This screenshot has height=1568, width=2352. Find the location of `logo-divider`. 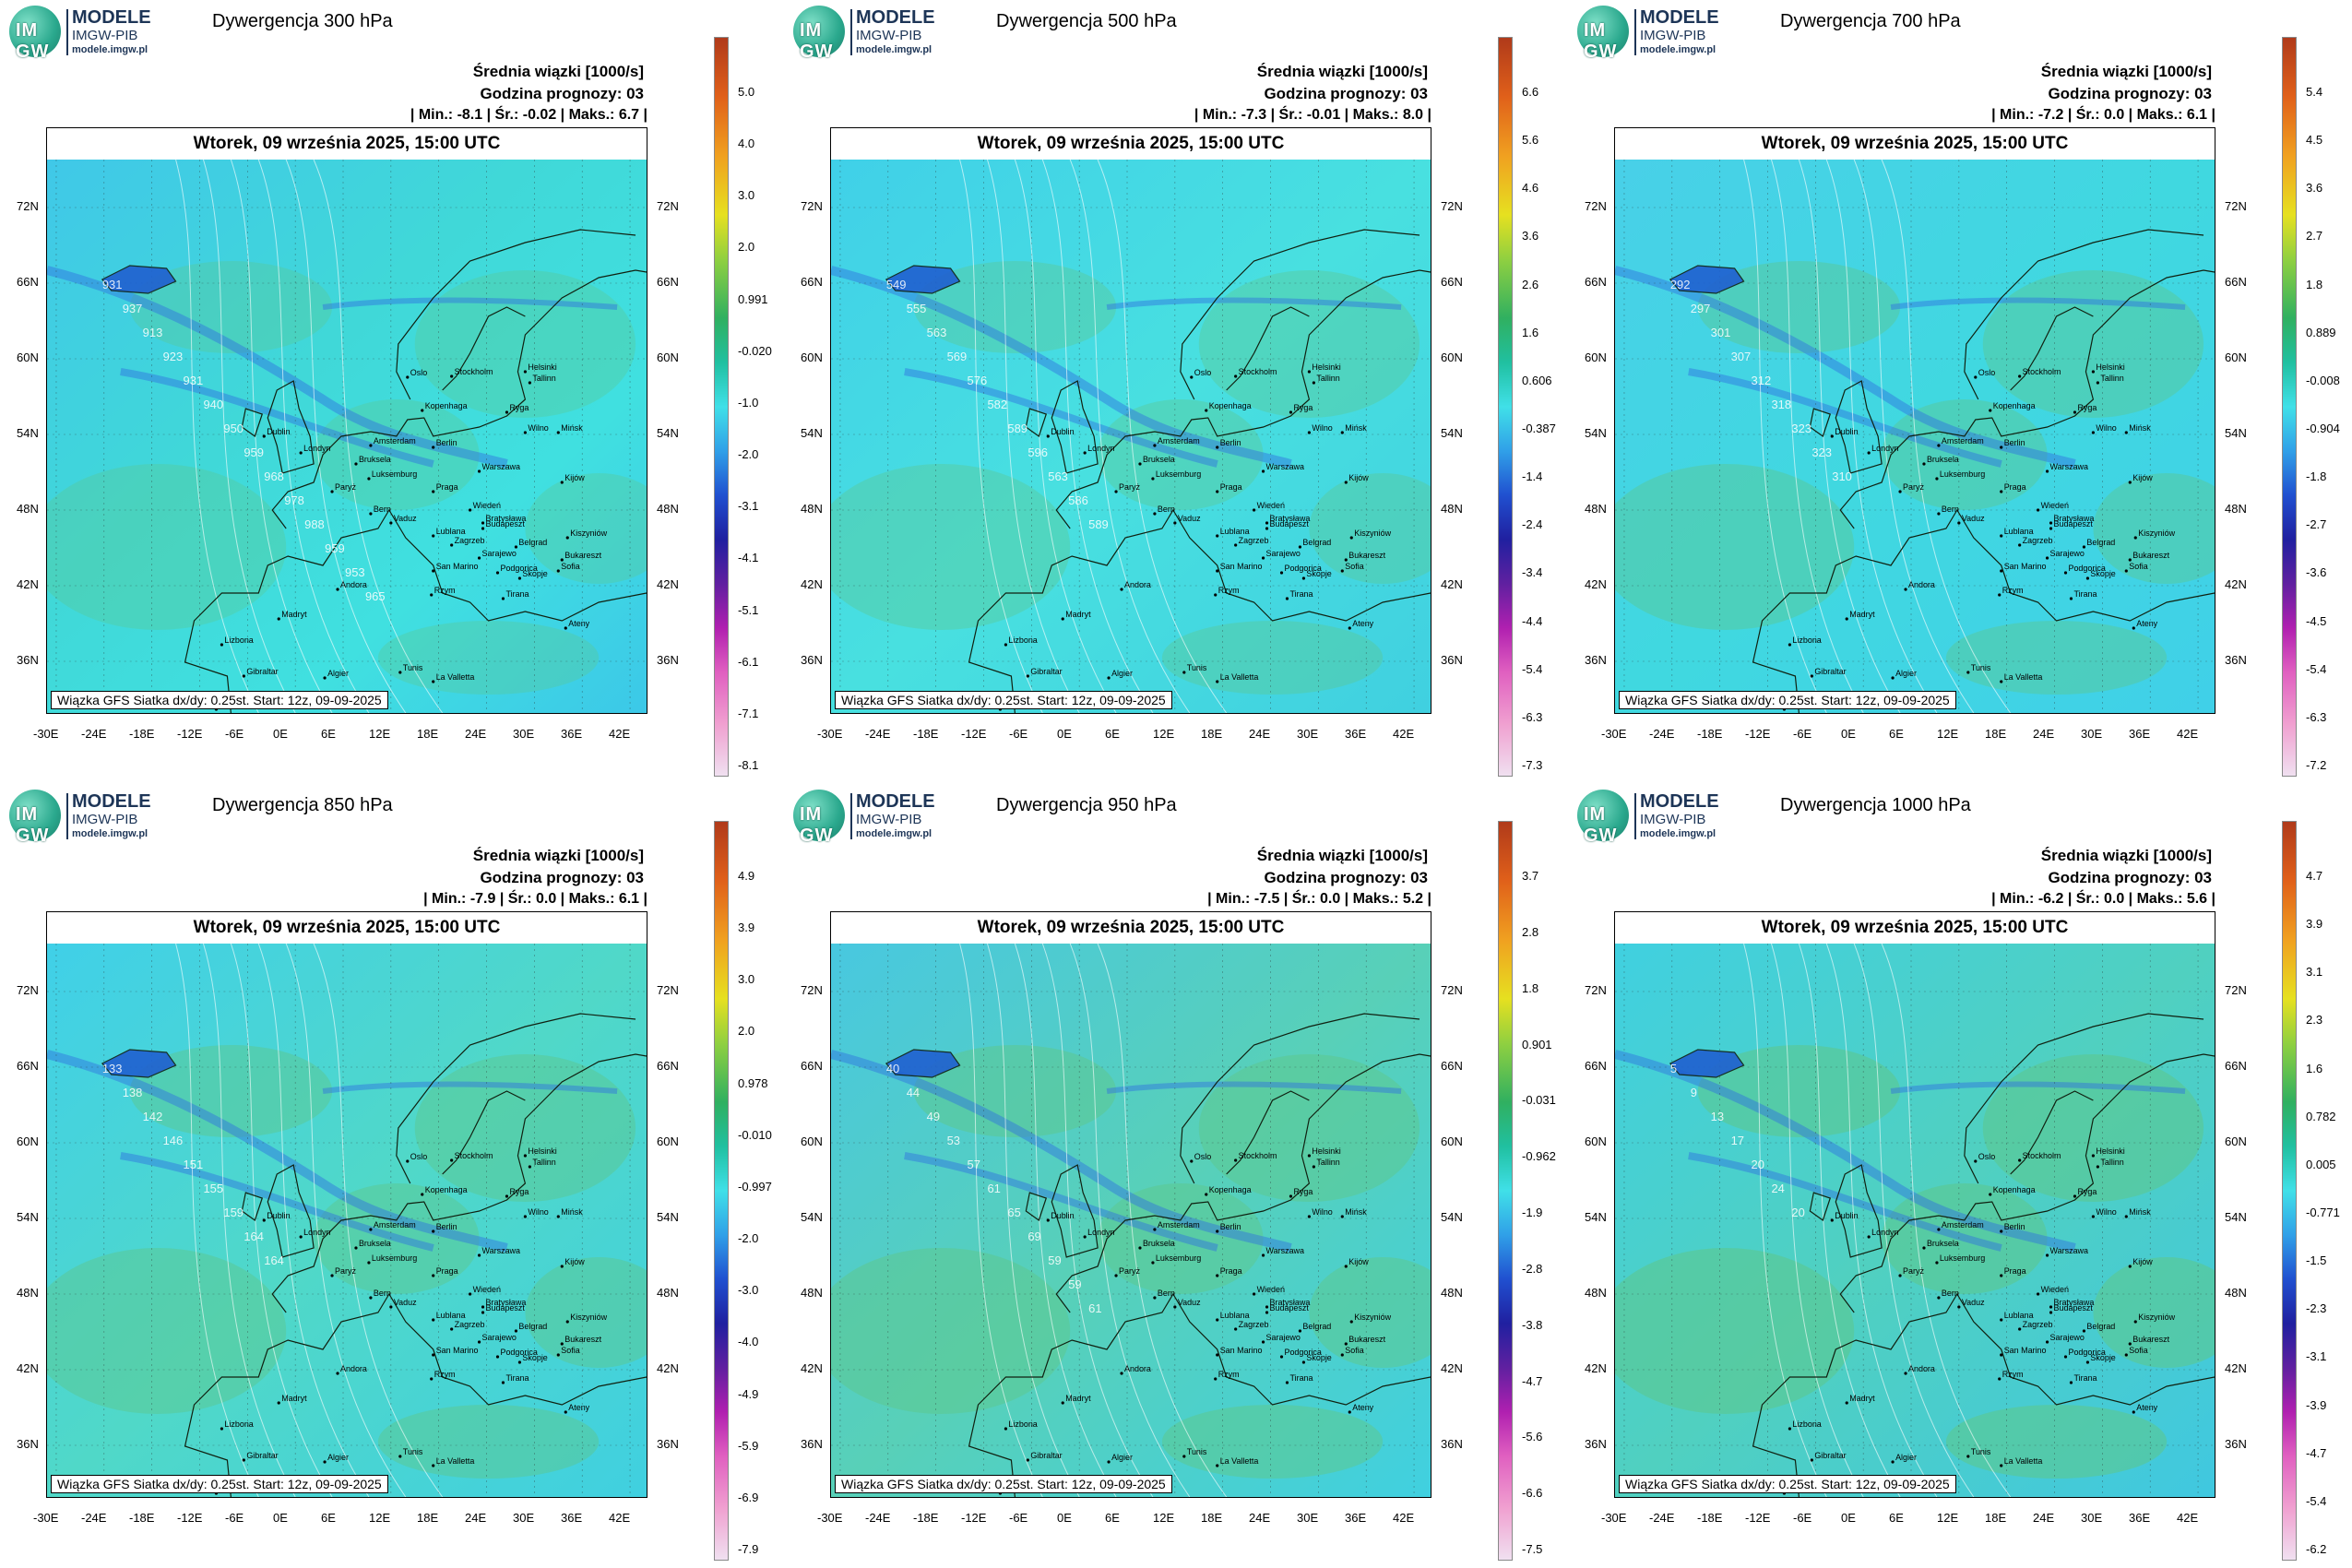

logo-divider is located at coordinates (851, 32).